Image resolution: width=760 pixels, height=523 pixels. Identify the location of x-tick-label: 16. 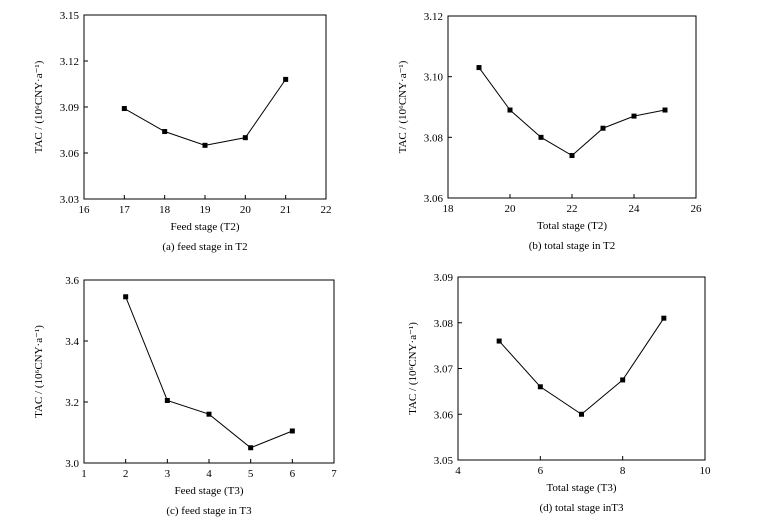
(85, 210).